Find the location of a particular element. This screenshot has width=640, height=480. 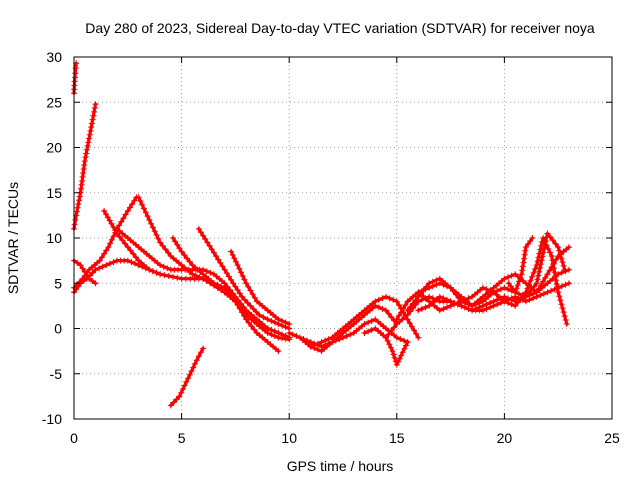

series-line is located at coordinates (348, 333).